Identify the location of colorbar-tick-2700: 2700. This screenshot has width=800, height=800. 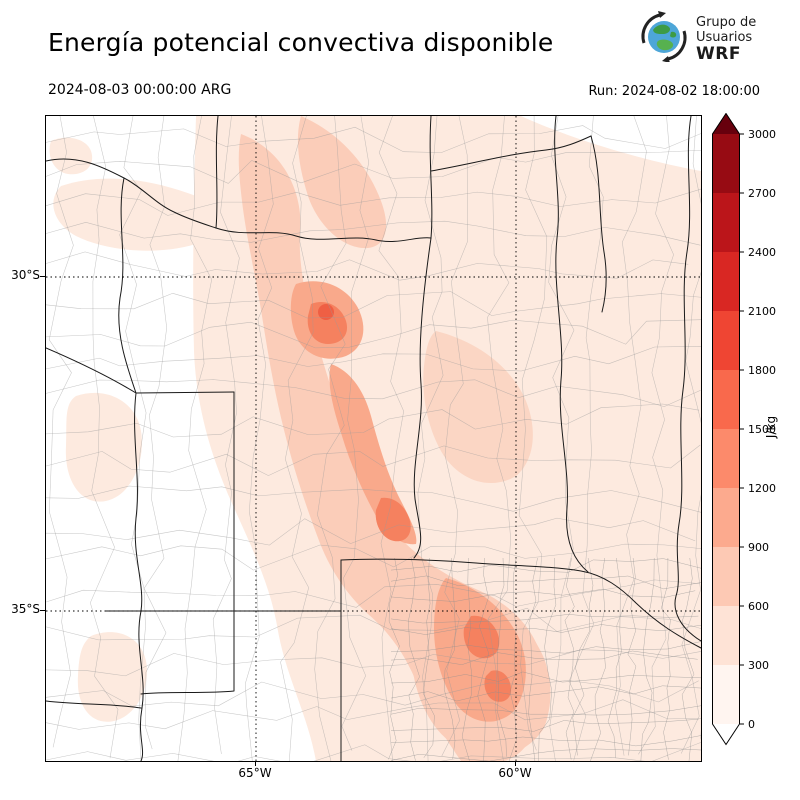
(762, 193).